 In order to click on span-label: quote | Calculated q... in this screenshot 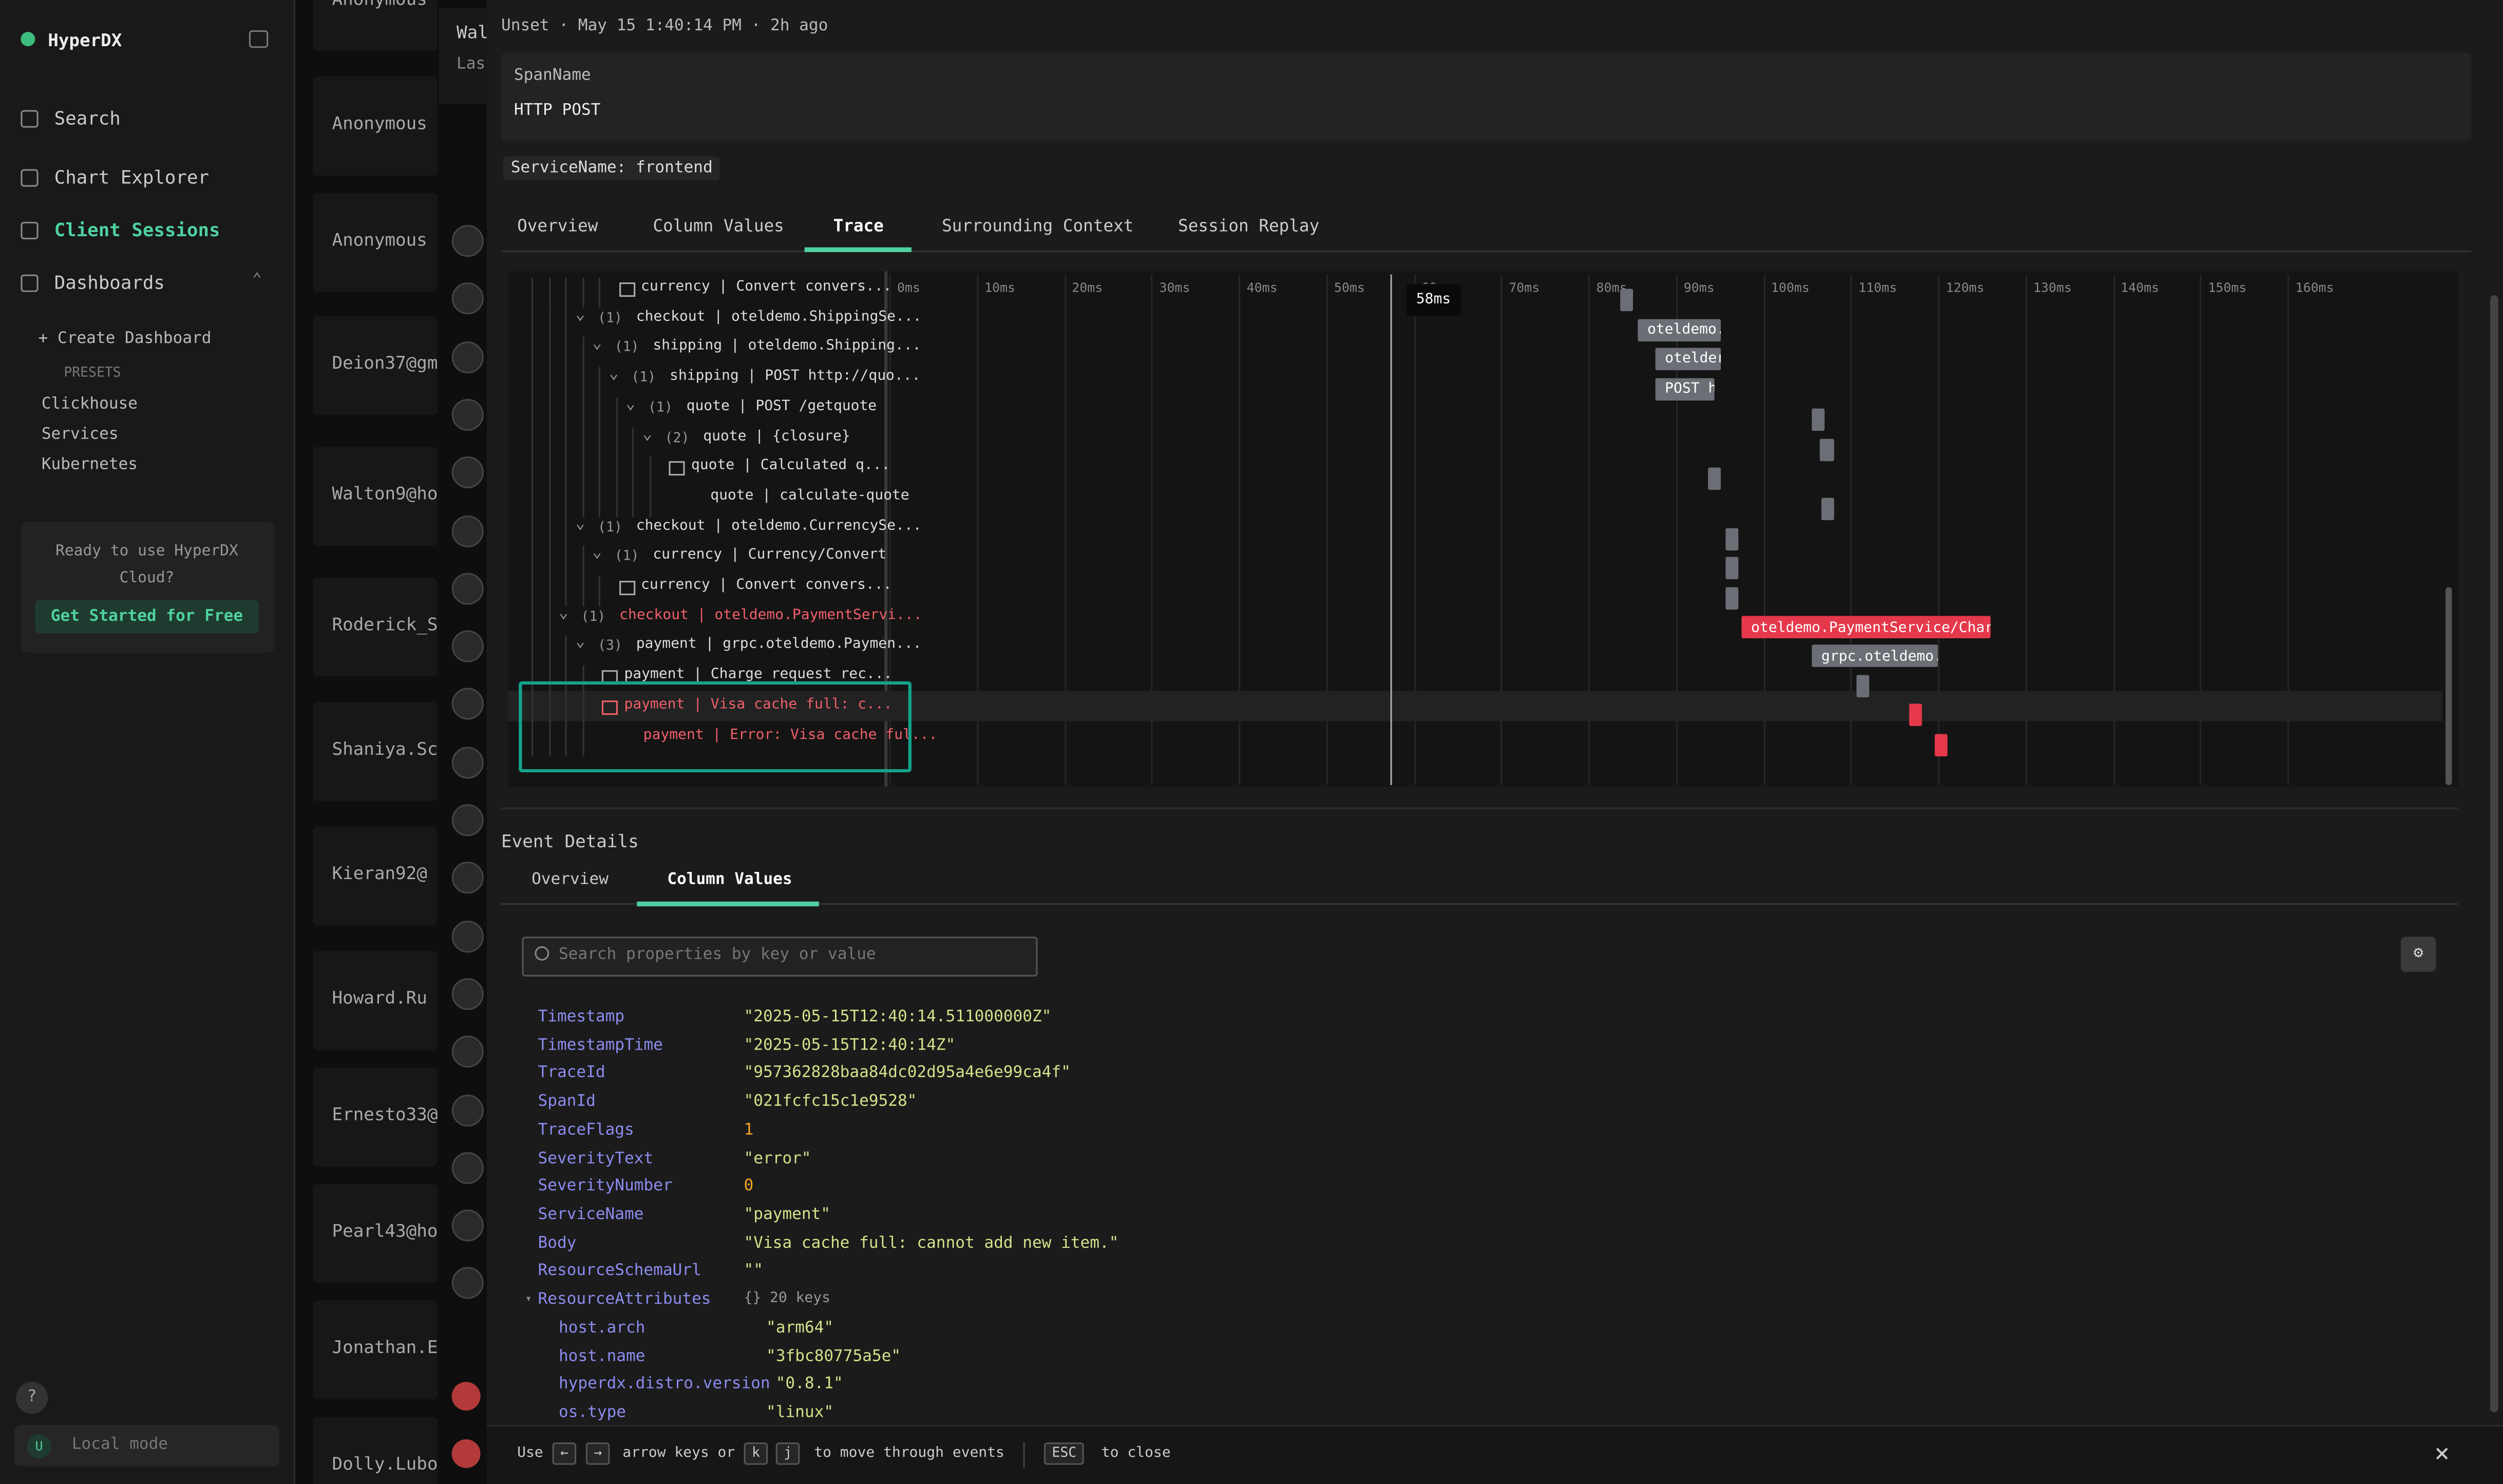, I will do `click(790, 466)`.